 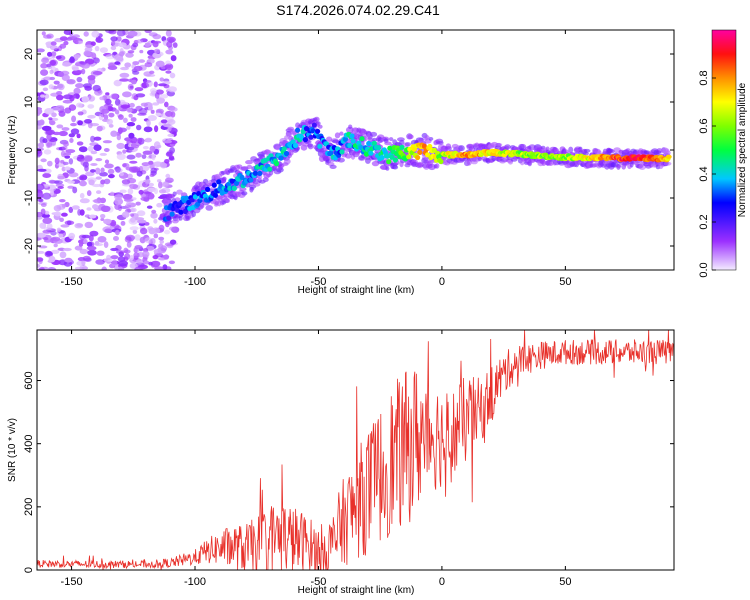 What do you see at coordinates (565, 582) in the screenshot?
I see `x-tick-label: 50` at bounding box center [565, 582].